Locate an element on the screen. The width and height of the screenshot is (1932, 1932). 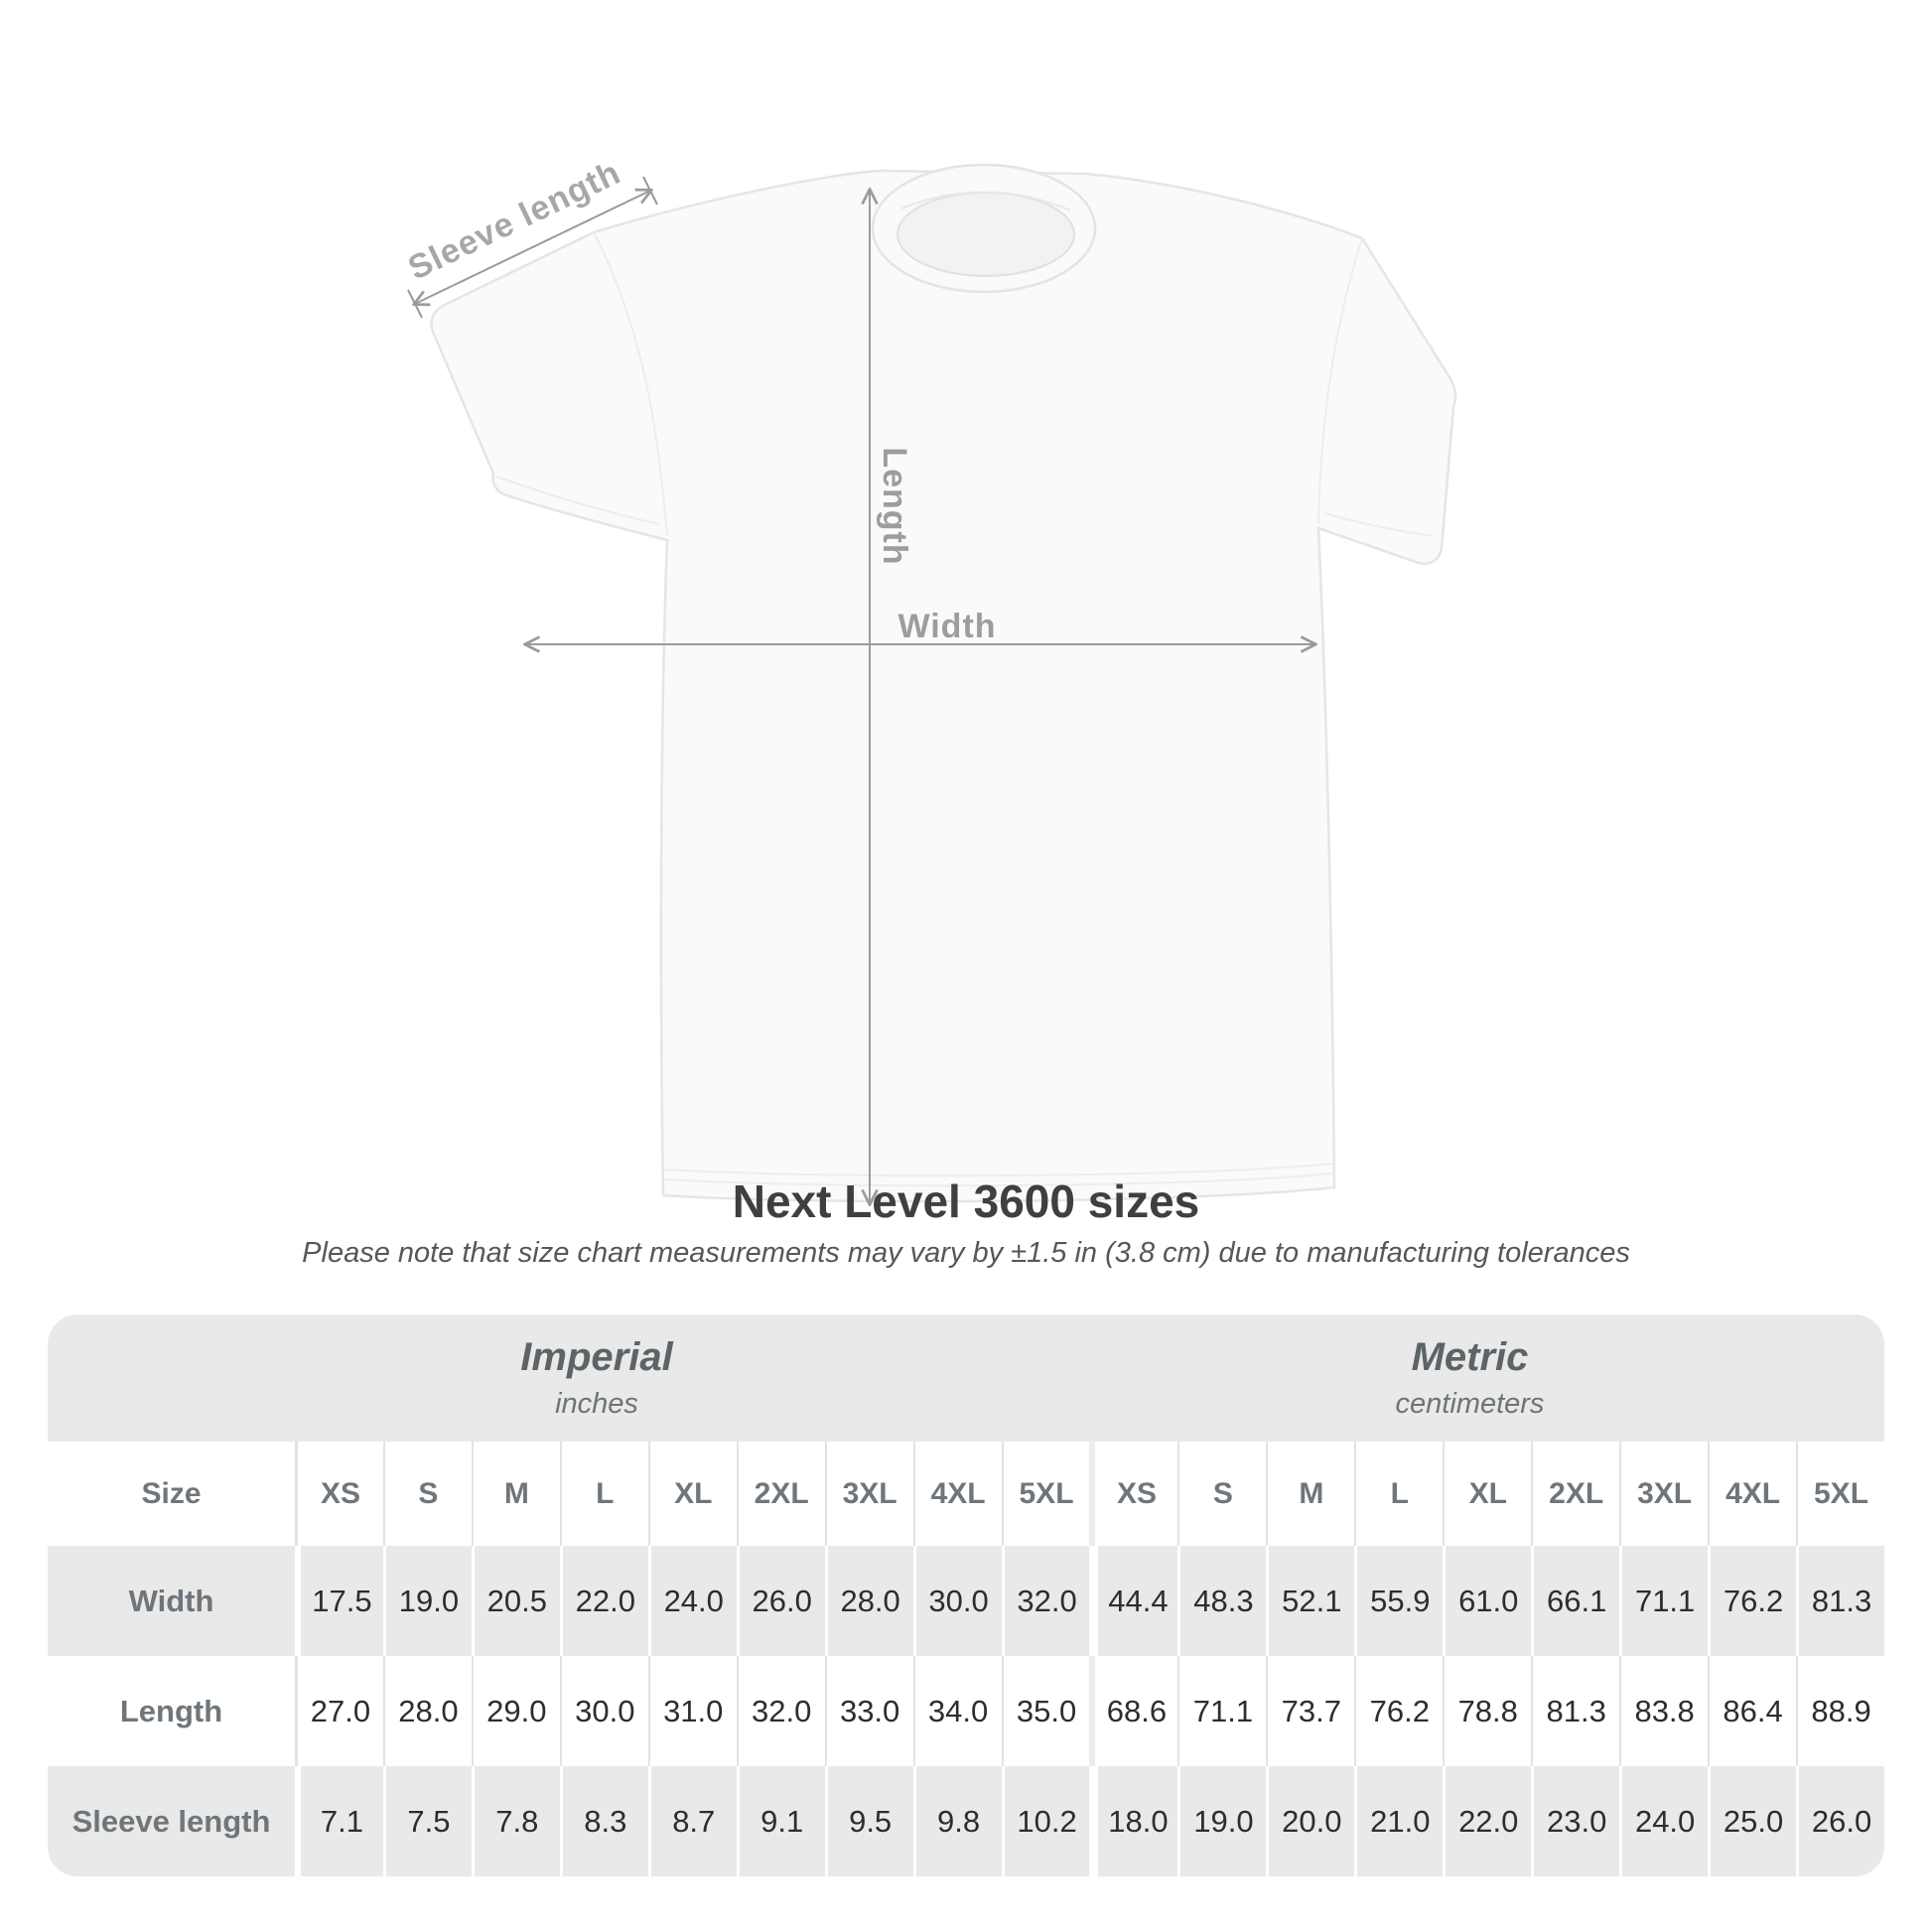
row-label: Length is located at coordinates (171, 1711).